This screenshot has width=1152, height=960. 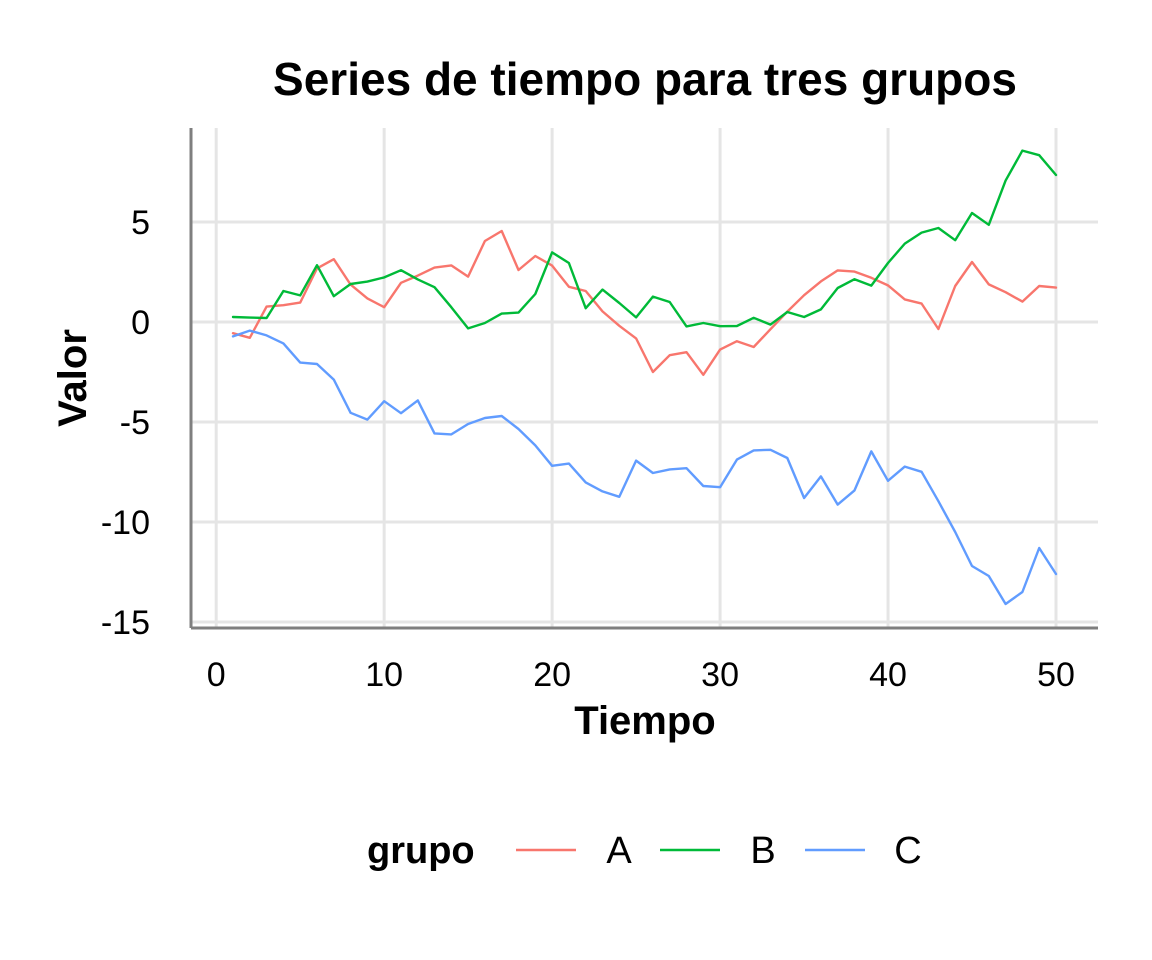 I want to click on series-line-b, so click(x=644, y=239).